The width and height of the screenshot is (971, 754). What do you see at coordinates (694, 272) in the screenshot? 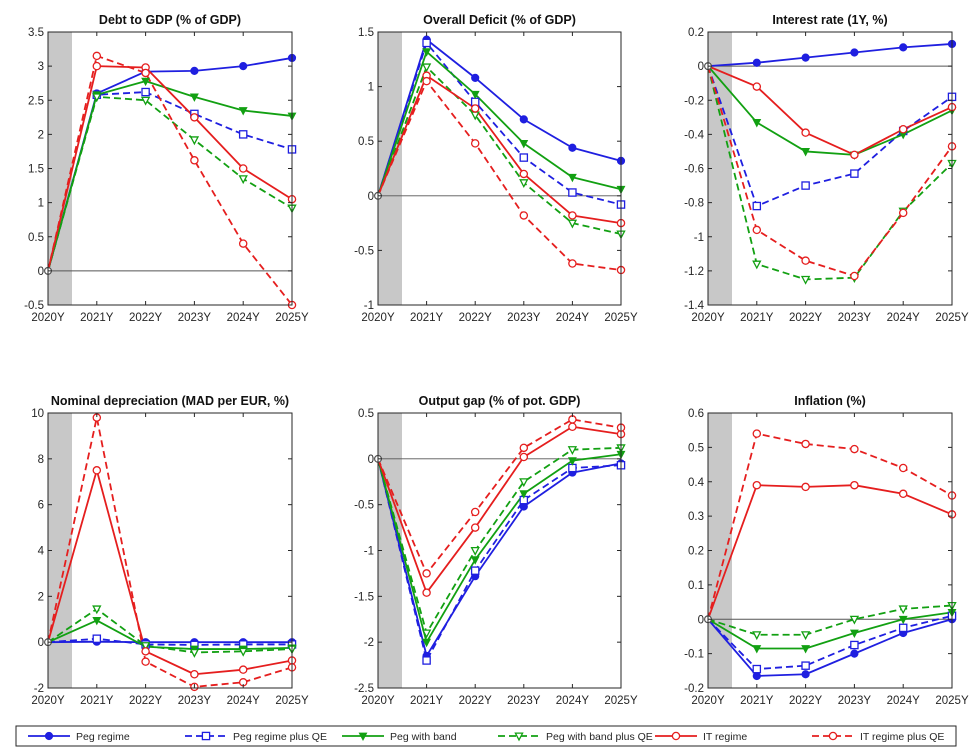
I see `y-tick-label: -1.2` at bounding box center [694, 272].